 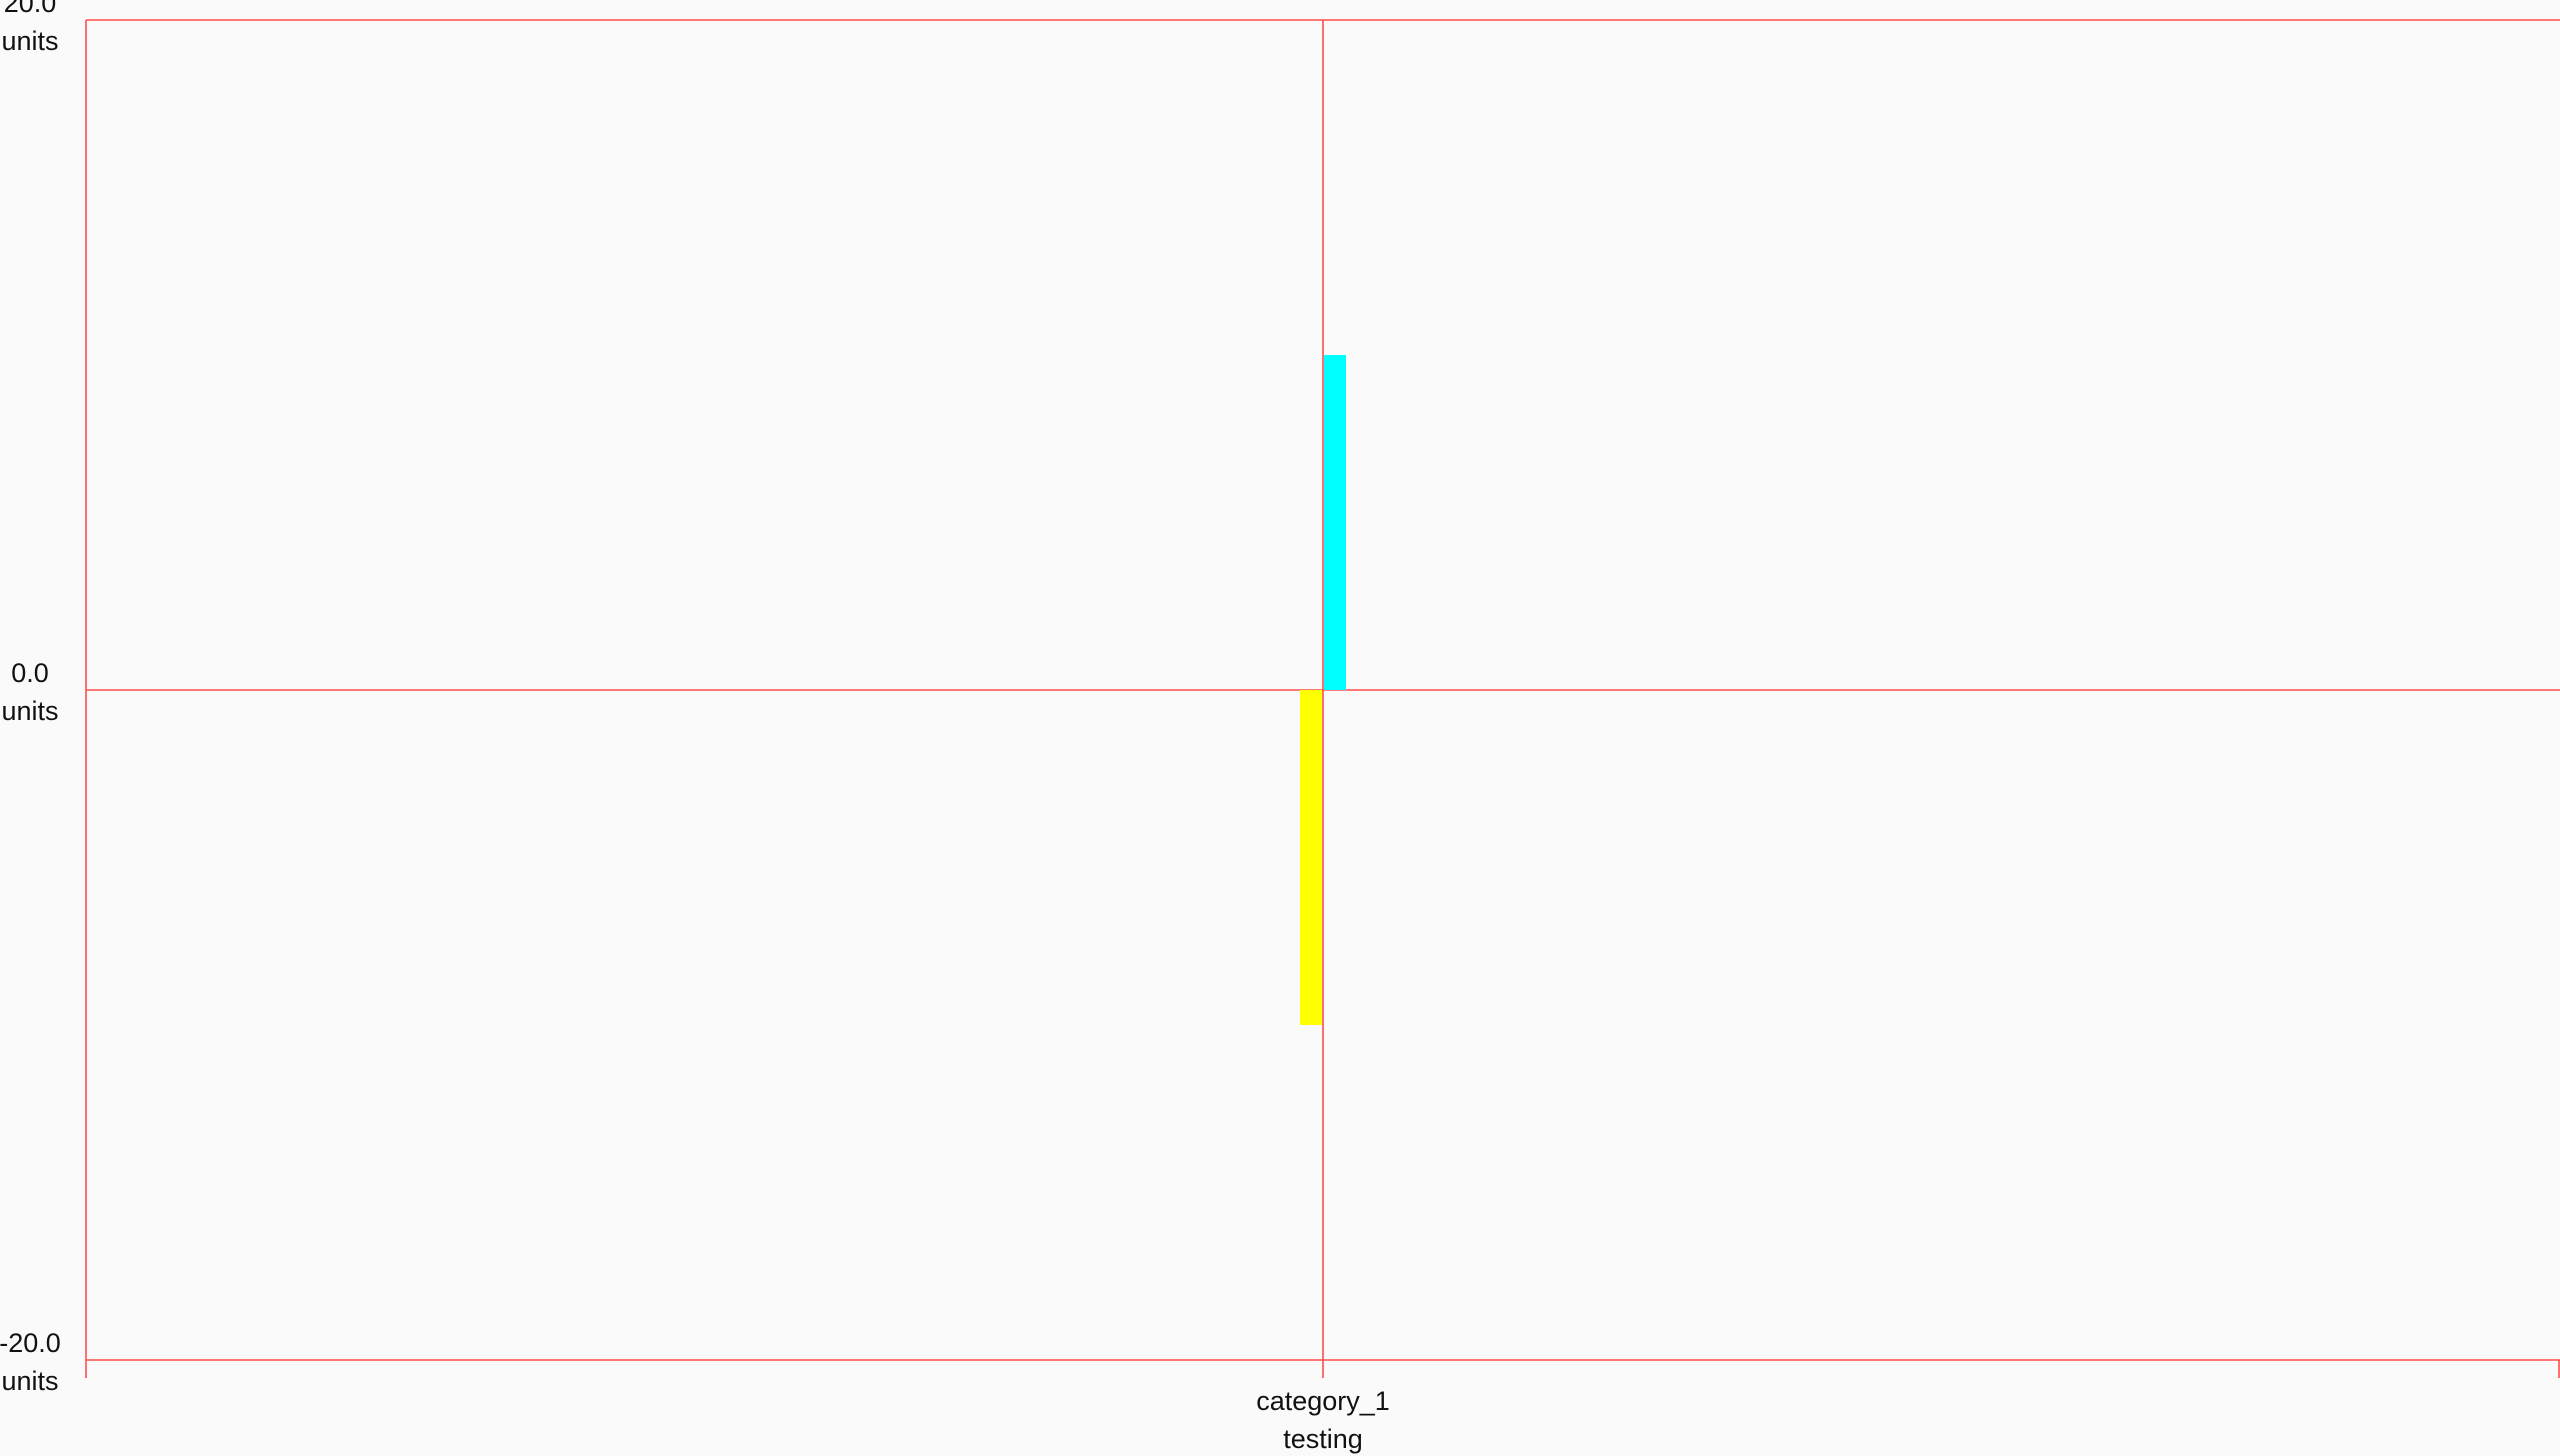 I want to click on y-tick-label: 0.0, so click(x=30, y=673).